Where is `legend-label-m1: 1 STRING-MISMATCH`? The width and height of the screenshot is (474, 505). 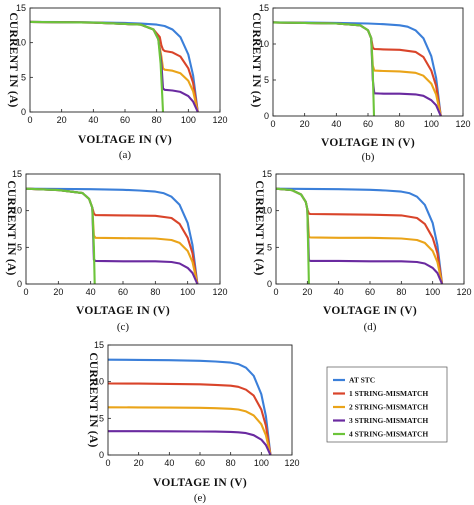 legend-label-m1: 1 STRING-MISMATCH is located at coordinates (388, 393).